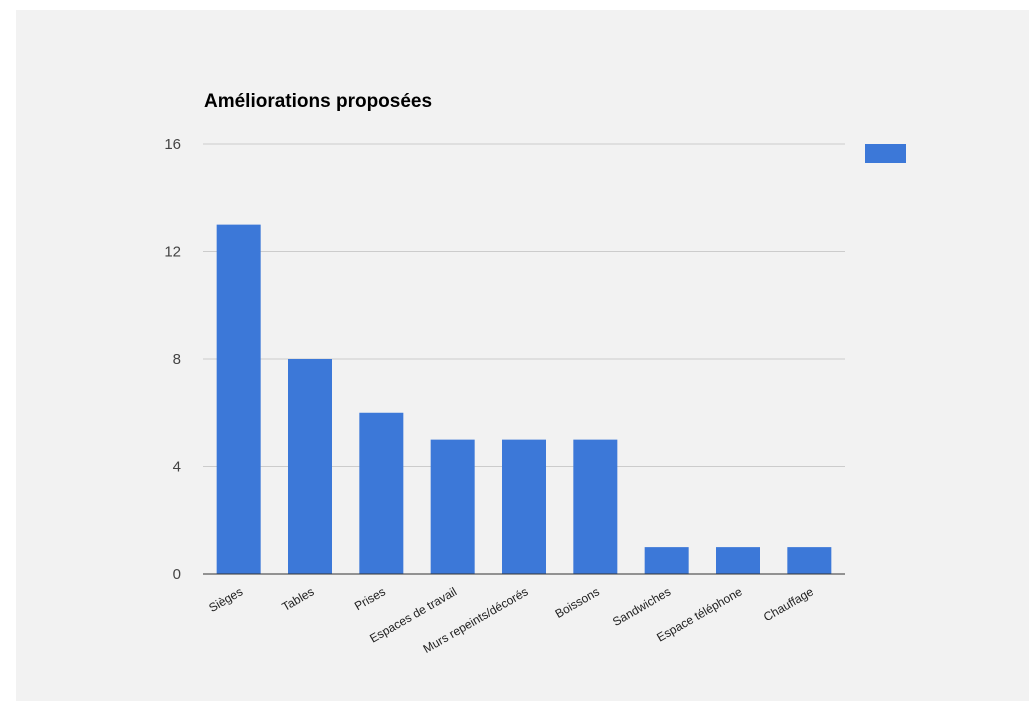  What do you see at coordinates (318, 101) in the screenshot?
I see `chart-title: Améliorations proposées` at bounding box center [318, 101].